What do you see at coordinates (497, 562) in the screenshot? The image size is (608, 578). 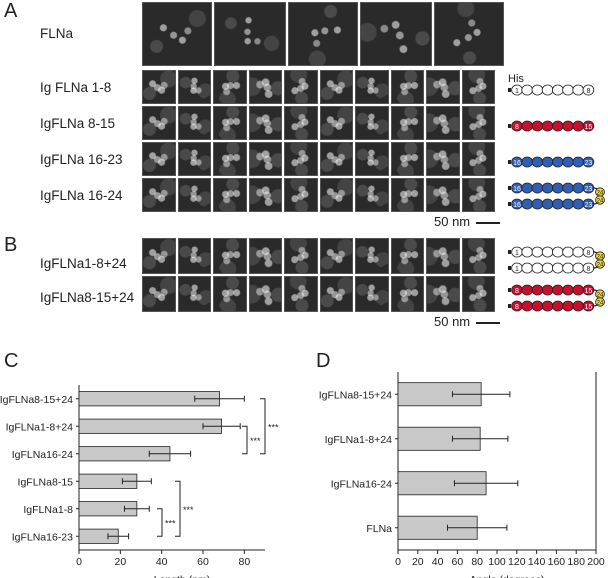 I see `x-tick-label: 100` at bounding box center [497, 562].